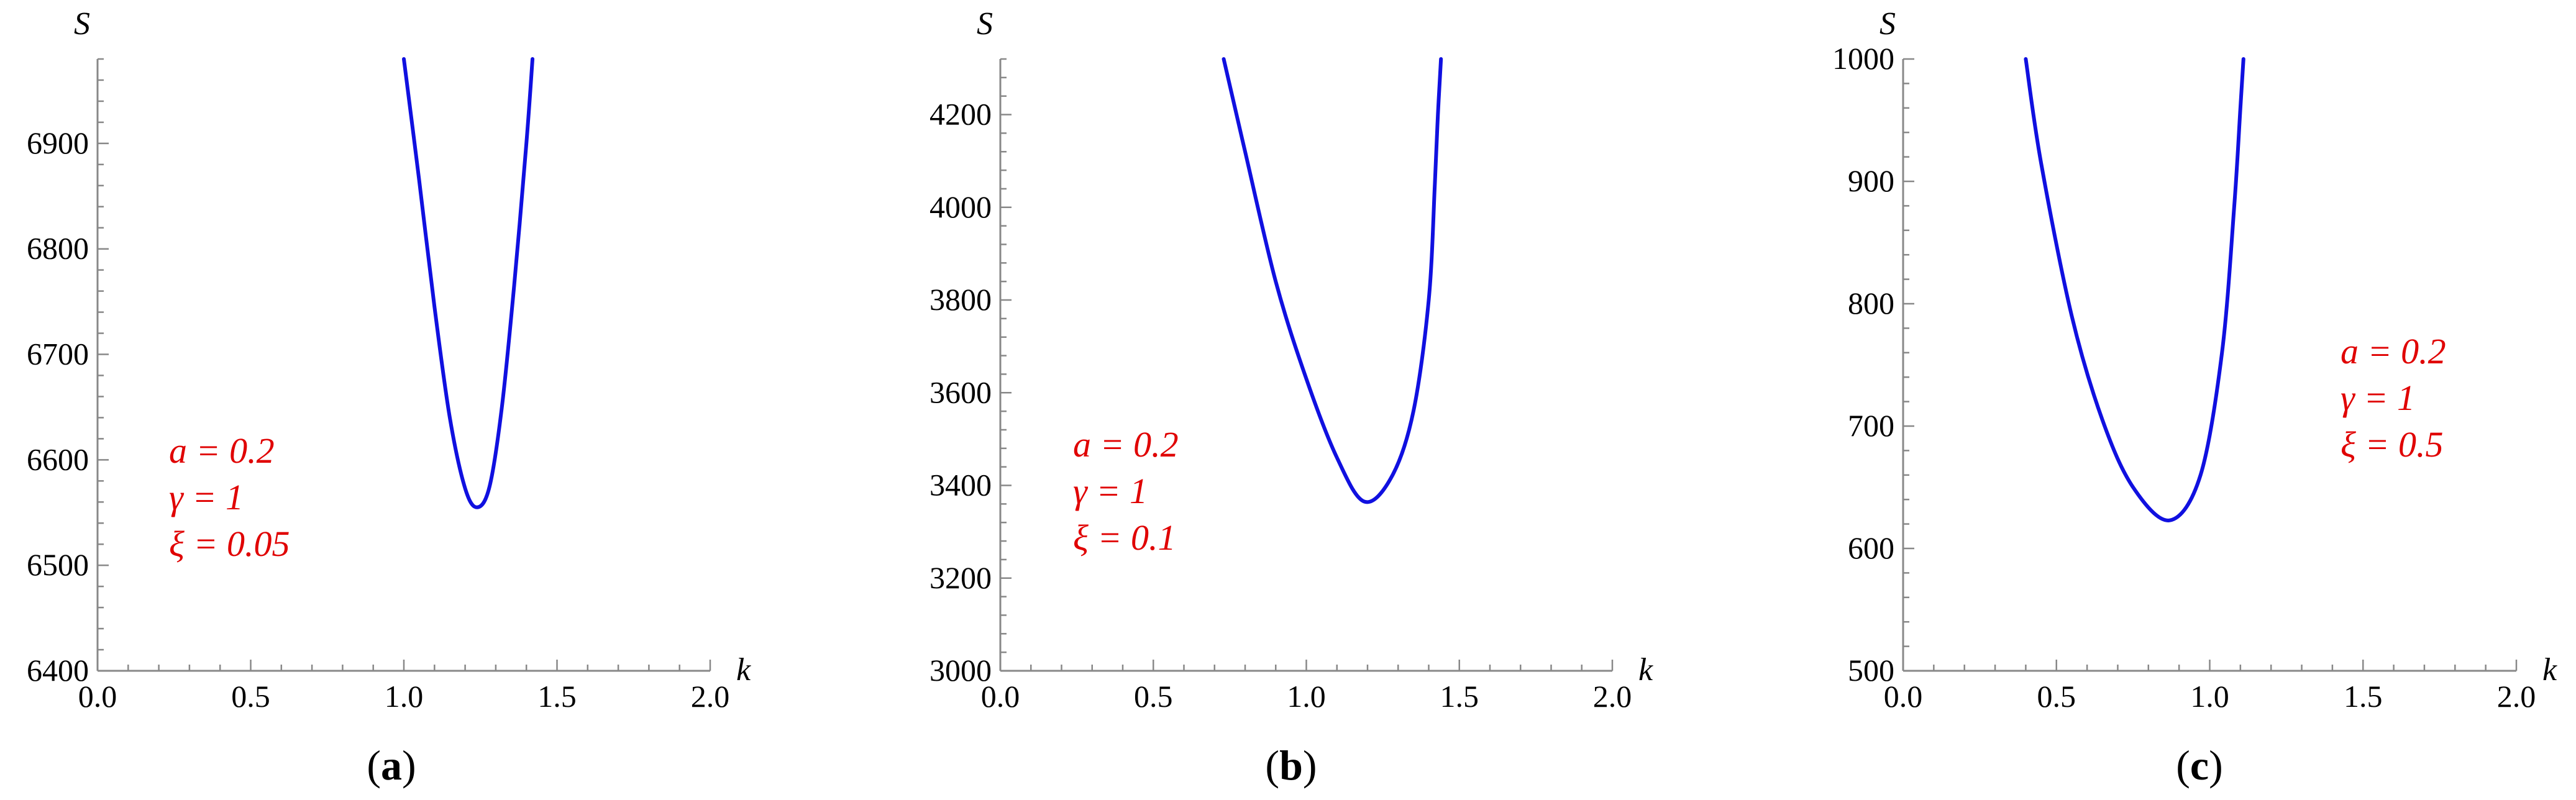 The image size is (2576, 800). Describe the element at coordinates (58, 142) in the screenshot. I see `y-tick-label: 6900` at that location.